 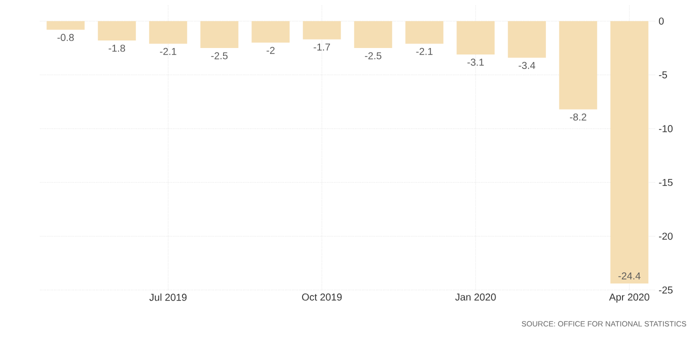 What do you see at coordinates (663, 74) in the screenshot?
I see `y-tick-label: -5` at bounding box center [663, 74].